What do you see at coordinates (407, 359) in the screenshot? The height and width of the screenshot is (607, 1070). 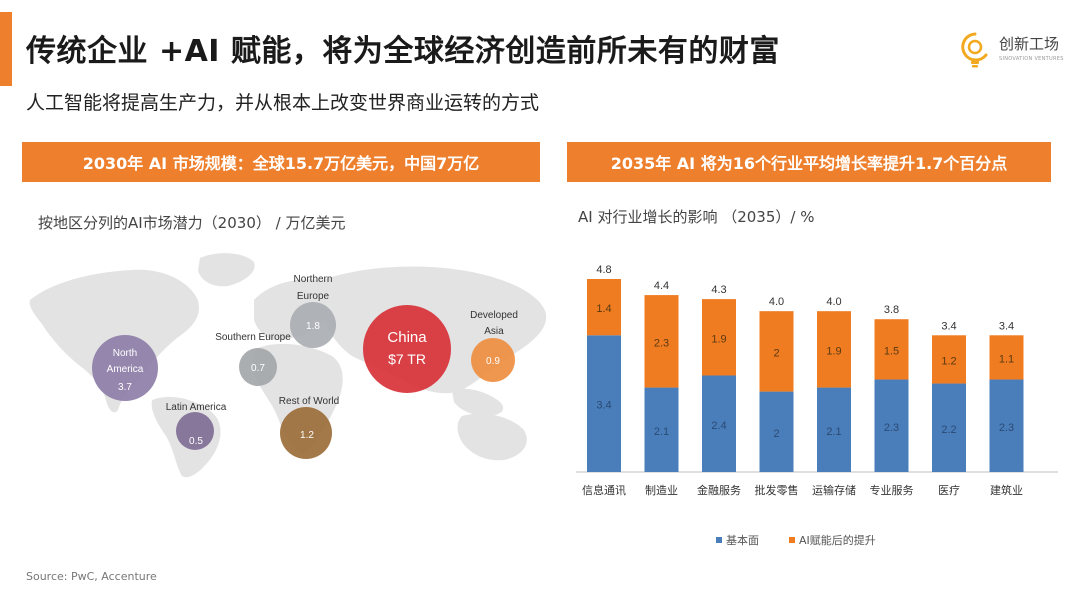 I see `region-value: $7 TR` at bounding box center [407, 359].